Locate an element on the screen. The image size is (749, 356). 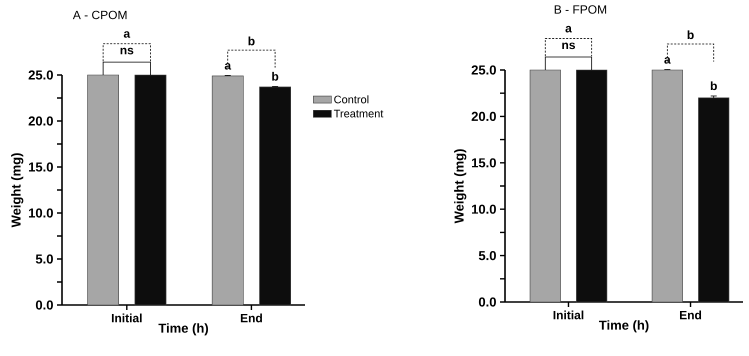
chart-title: B - FPOM is located at coordinates (580, 9).